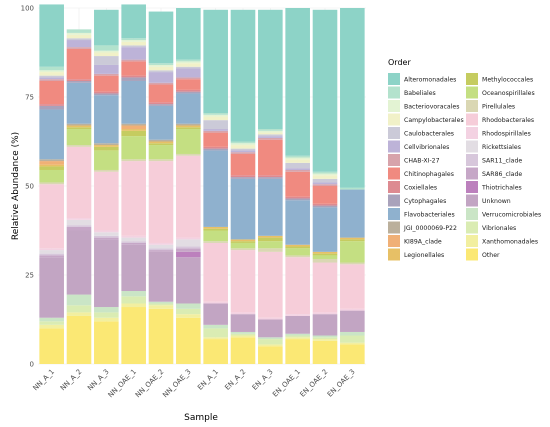  I want to click on bar-segment-alteromonadales, so click(161, 37).